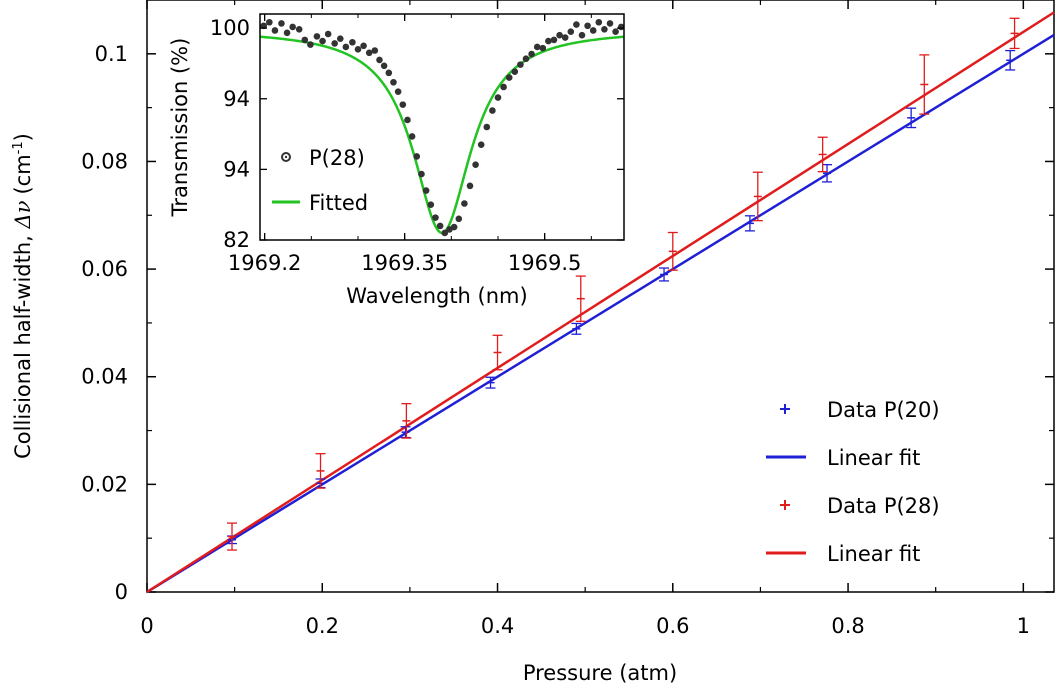 The image size is (1055, 699). Describe the element at coordinates (883, 506) in the screenshot. I see `legend-label-data-p28: Data P(28)` at that location.